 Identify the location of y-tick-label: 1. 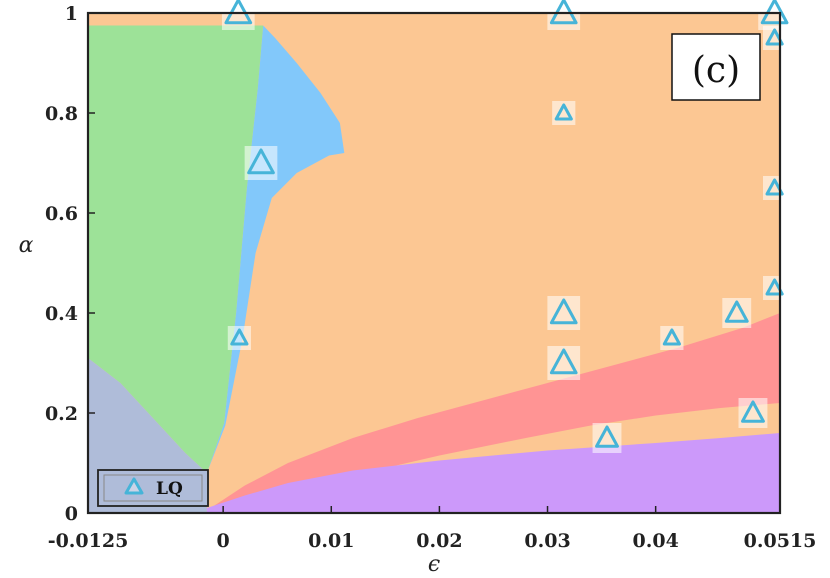
(71, 14).